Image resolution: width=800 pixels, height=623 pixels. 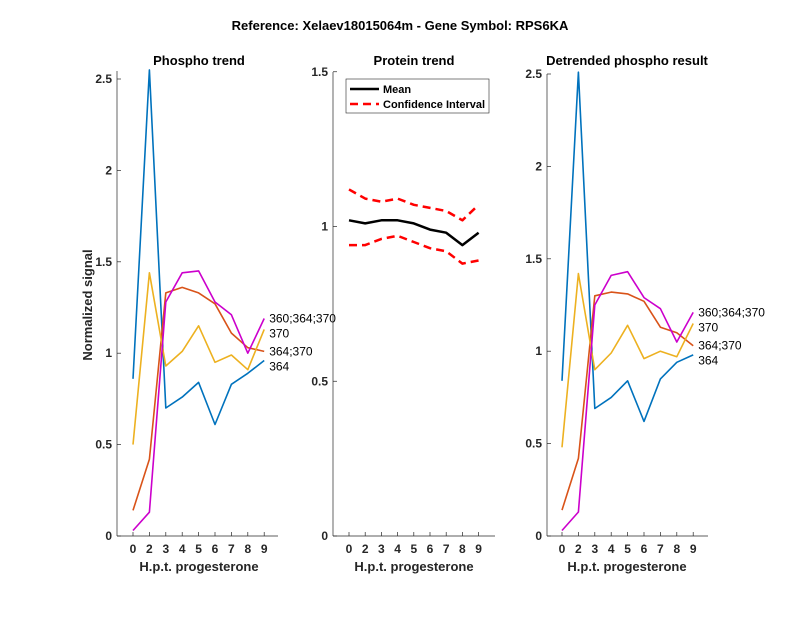 What do you see at coordinates (414, 233) in the screenshot?
I see `series-line-mean` at bounding box center [414, 233].